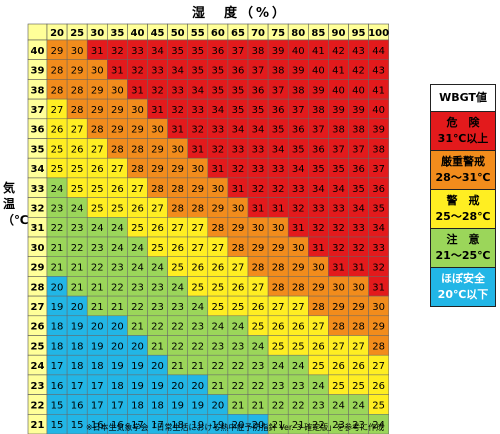 Image resolution: width=500 pixels, height=434 pixels. What do you see at coordinates (318, 130) in the screenshot?
I see `cell-value-label: 37` at bounding box center [318, 130].